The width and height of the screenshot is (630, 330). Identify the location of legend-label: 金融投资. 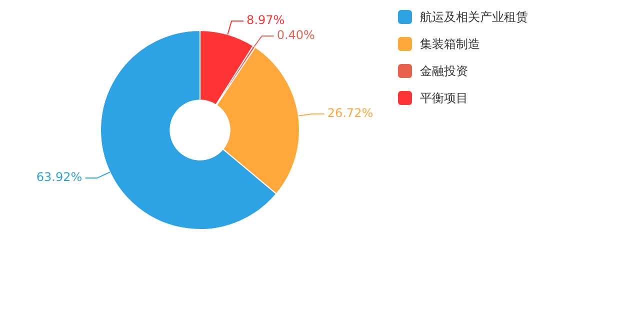
(444, 71).